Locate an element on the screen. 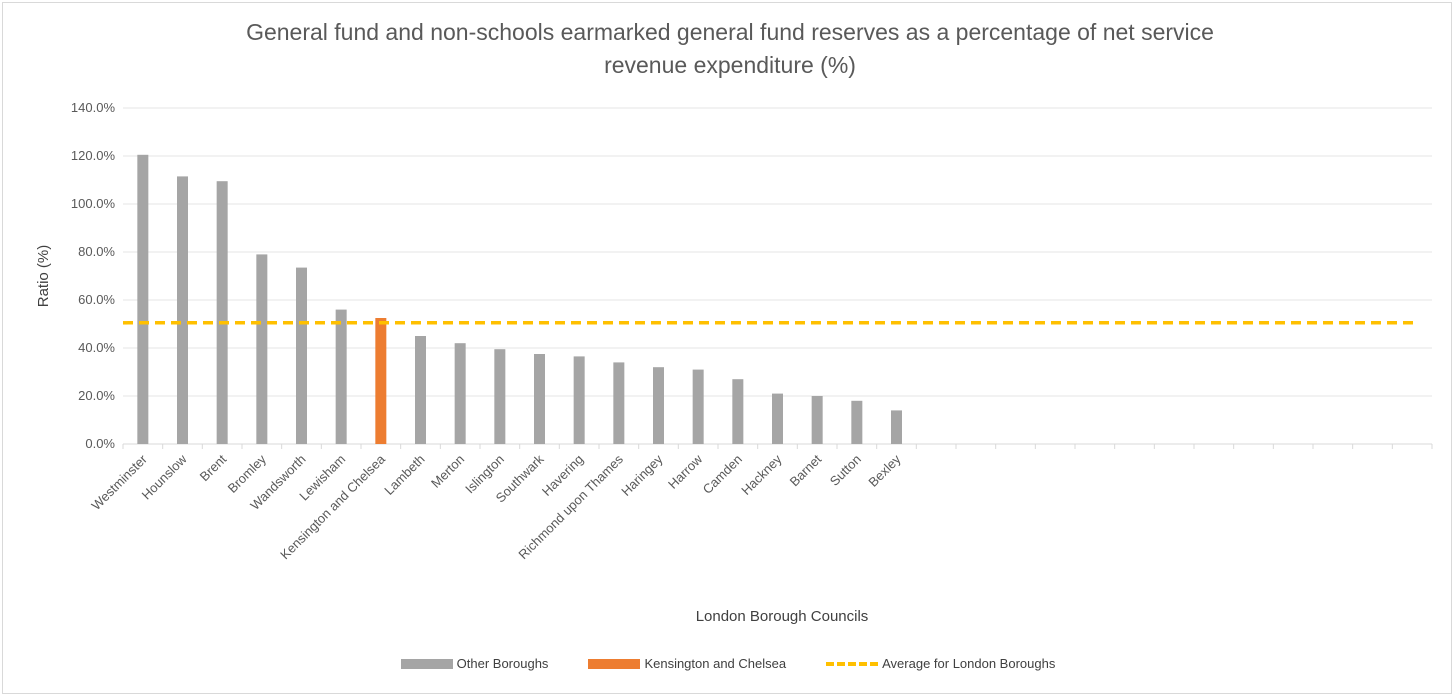 Image resolution: width=1456 pixels, height=698 pixels. x-tick-label: Hackney is located at coordinates (761, 474).